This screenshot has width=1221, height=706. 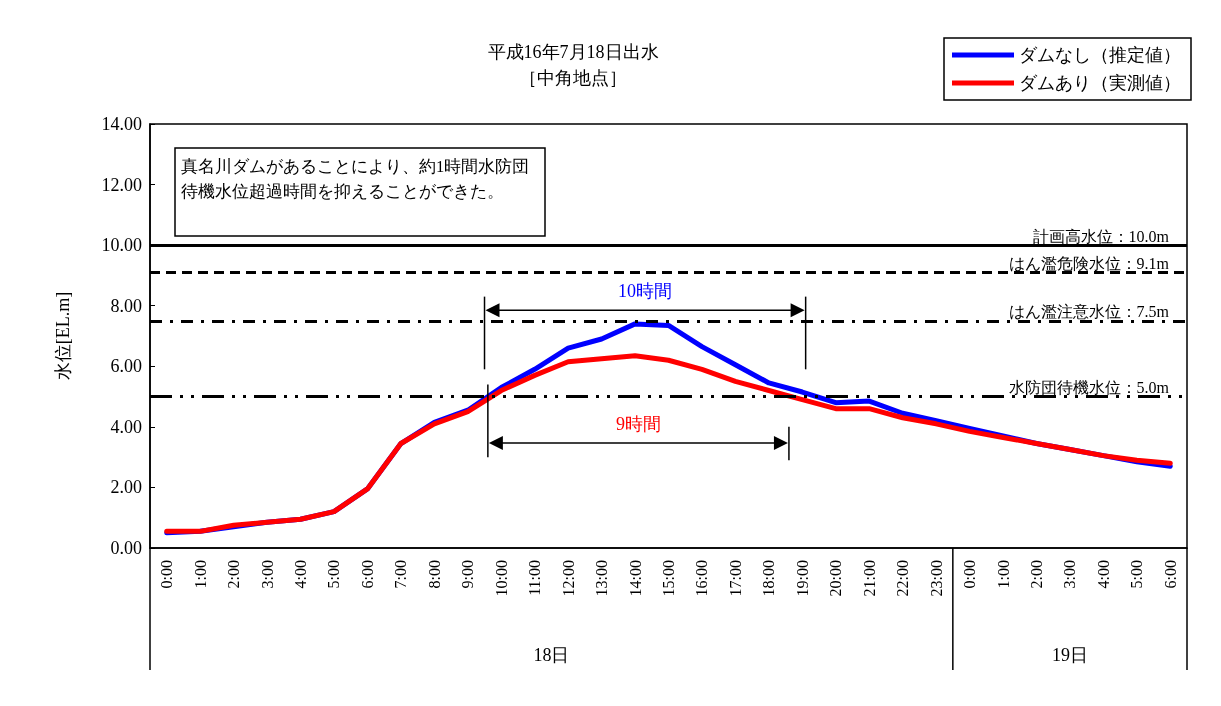 I want to click on ref-line-label: はん濫危険水位：9.1m, so click(x=1089, y=263).